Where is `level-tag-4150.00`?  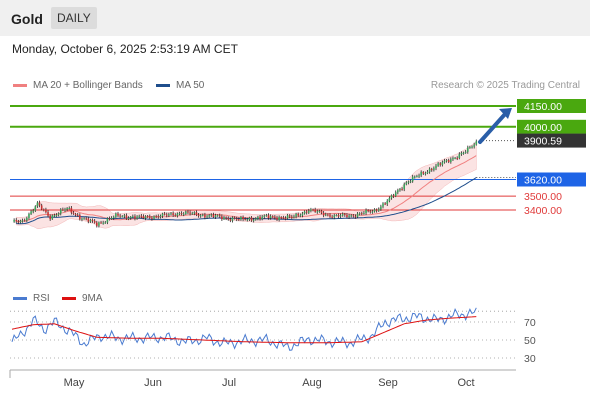
level-tag-4150.00 is located at coordinates (551, 106).